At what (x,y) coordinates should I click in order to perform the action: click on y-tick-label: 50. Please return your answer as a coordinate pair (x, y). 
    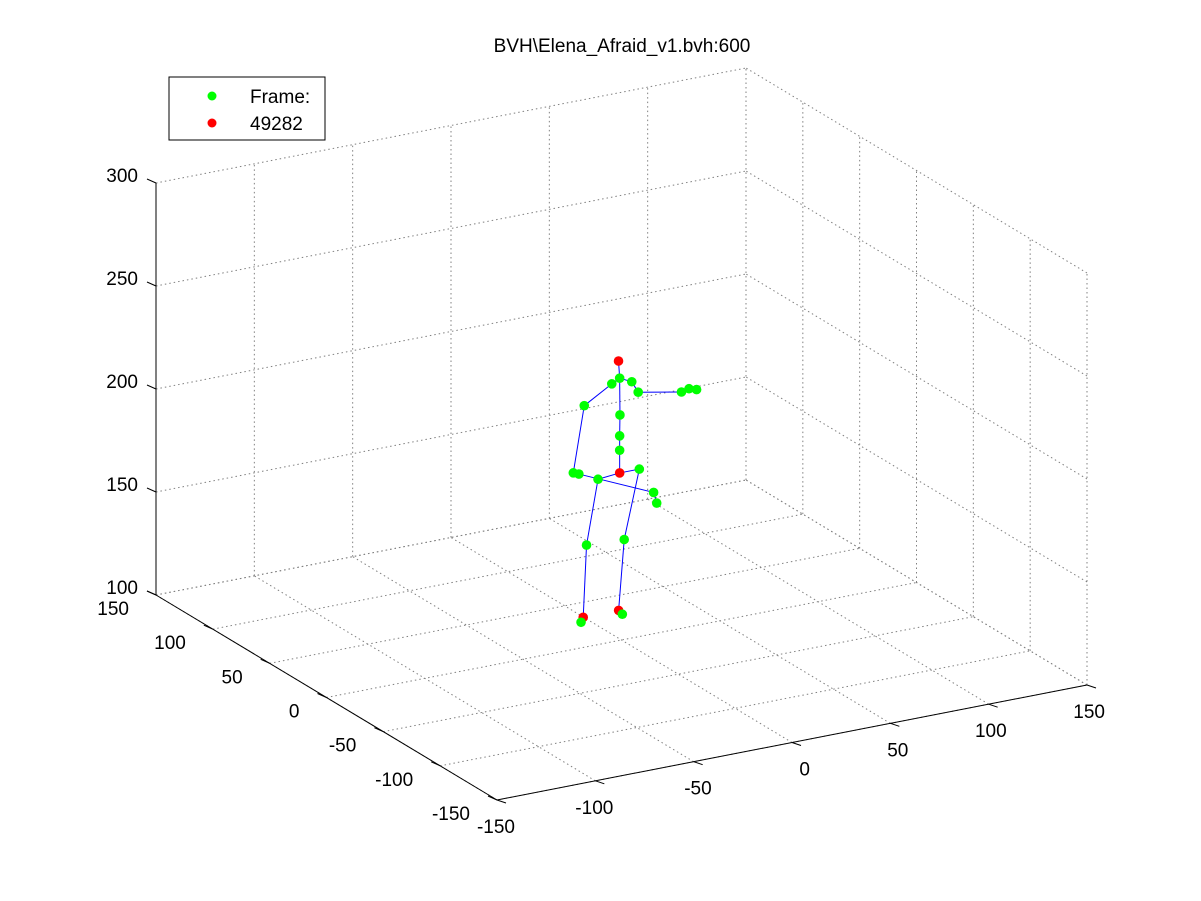
    Looking at the image, I should click on (232, 677).